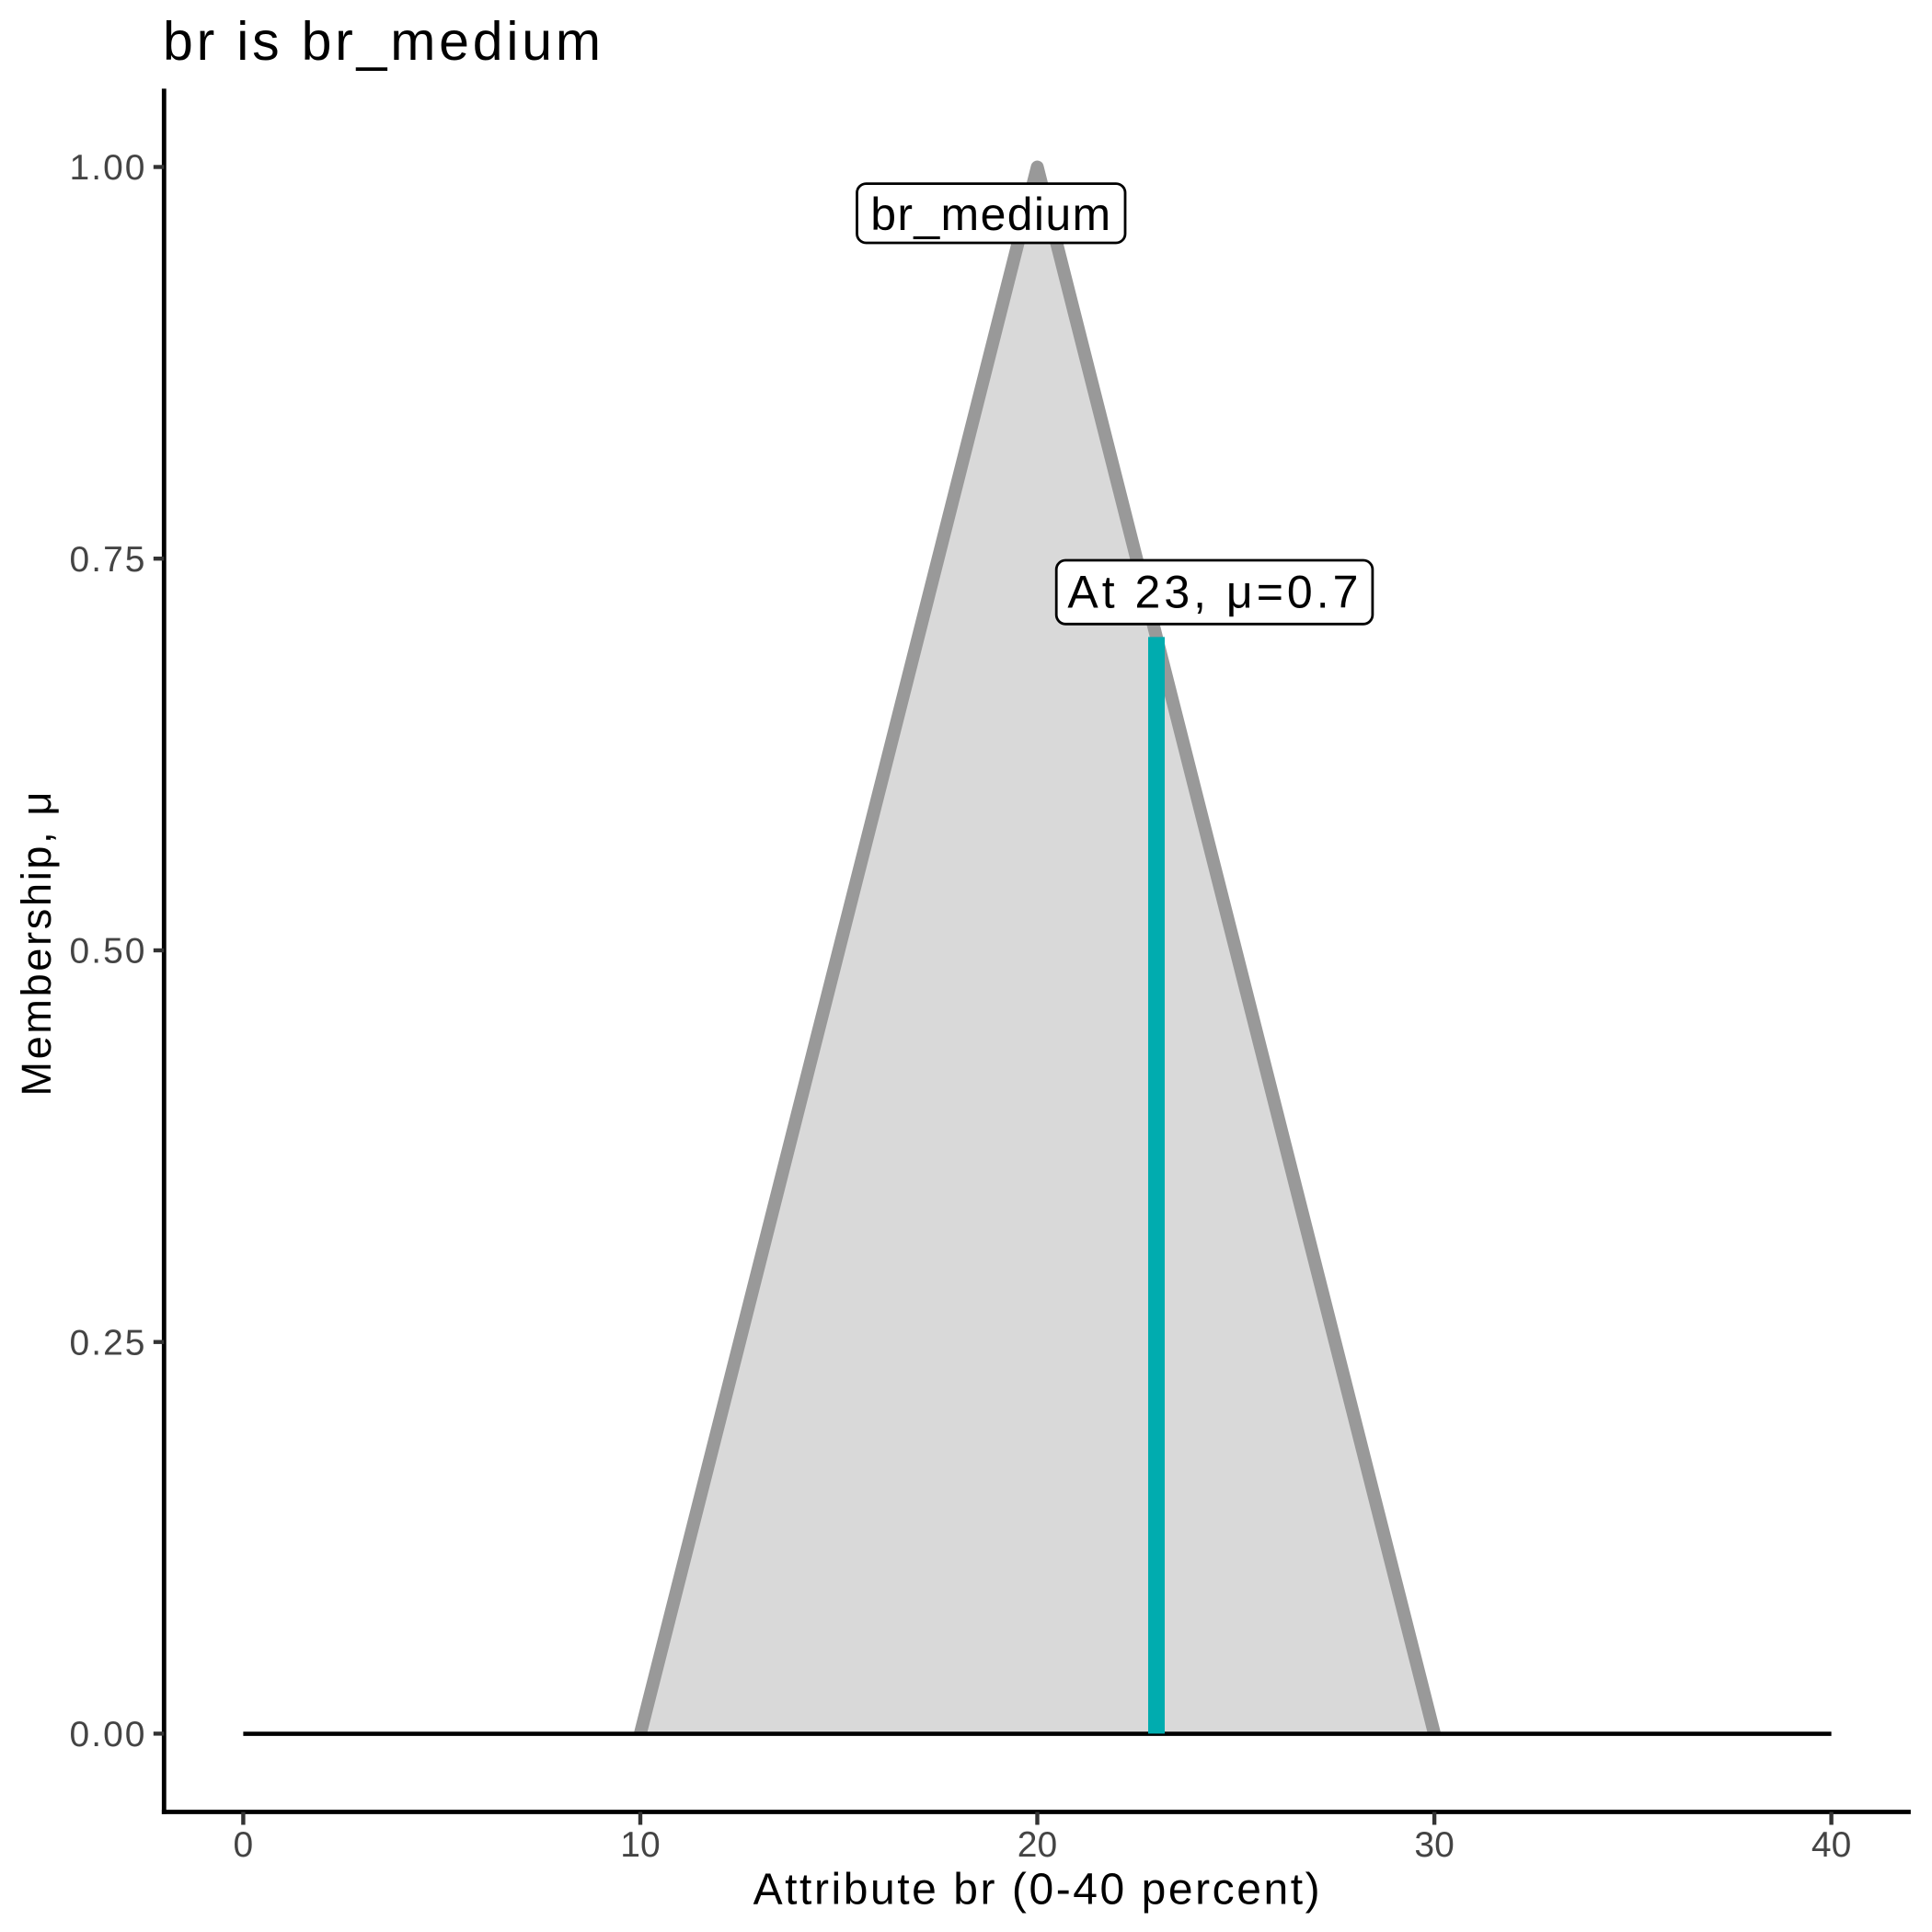 This screenshot has height=1932, width=1932. I want to click on svg-text: 0.75, so click(107, 560).